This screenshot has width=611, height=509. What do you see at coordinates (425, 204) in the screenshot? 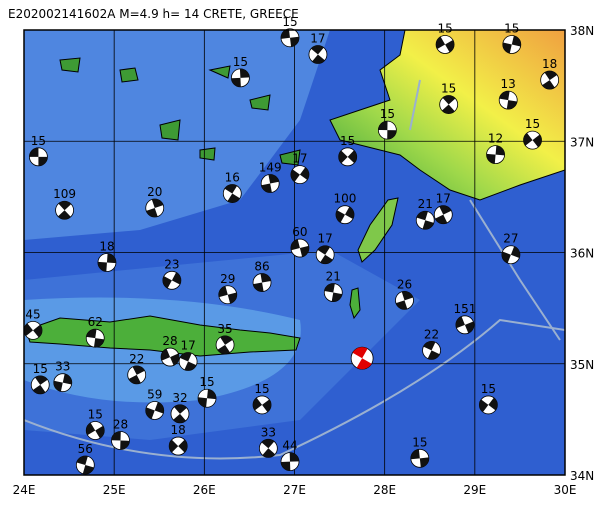
I see `depth-label: 21` at bounding box center [425, 204].